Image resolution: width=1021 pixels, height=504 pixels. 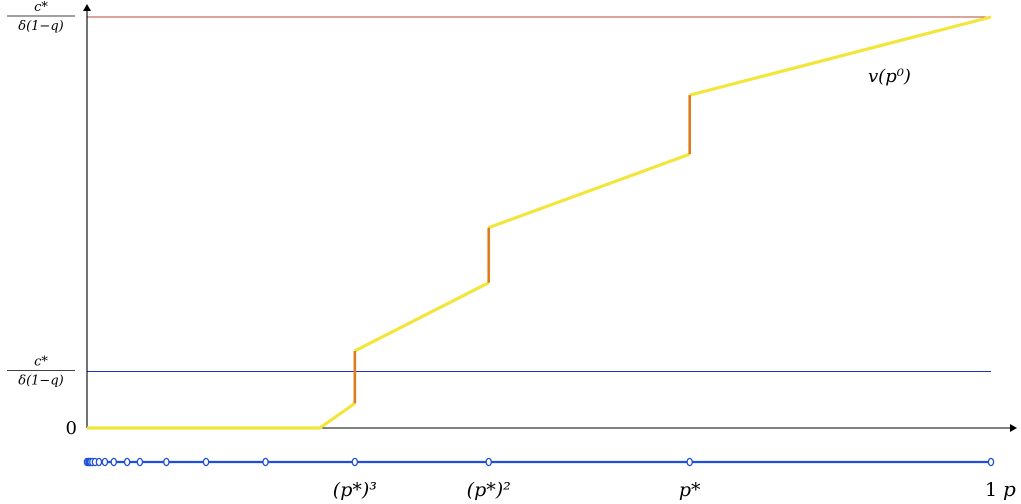 What do you see at coordinates (539, 462) in the screenshot?
I see `number-line` at bounding box center [539, 462].